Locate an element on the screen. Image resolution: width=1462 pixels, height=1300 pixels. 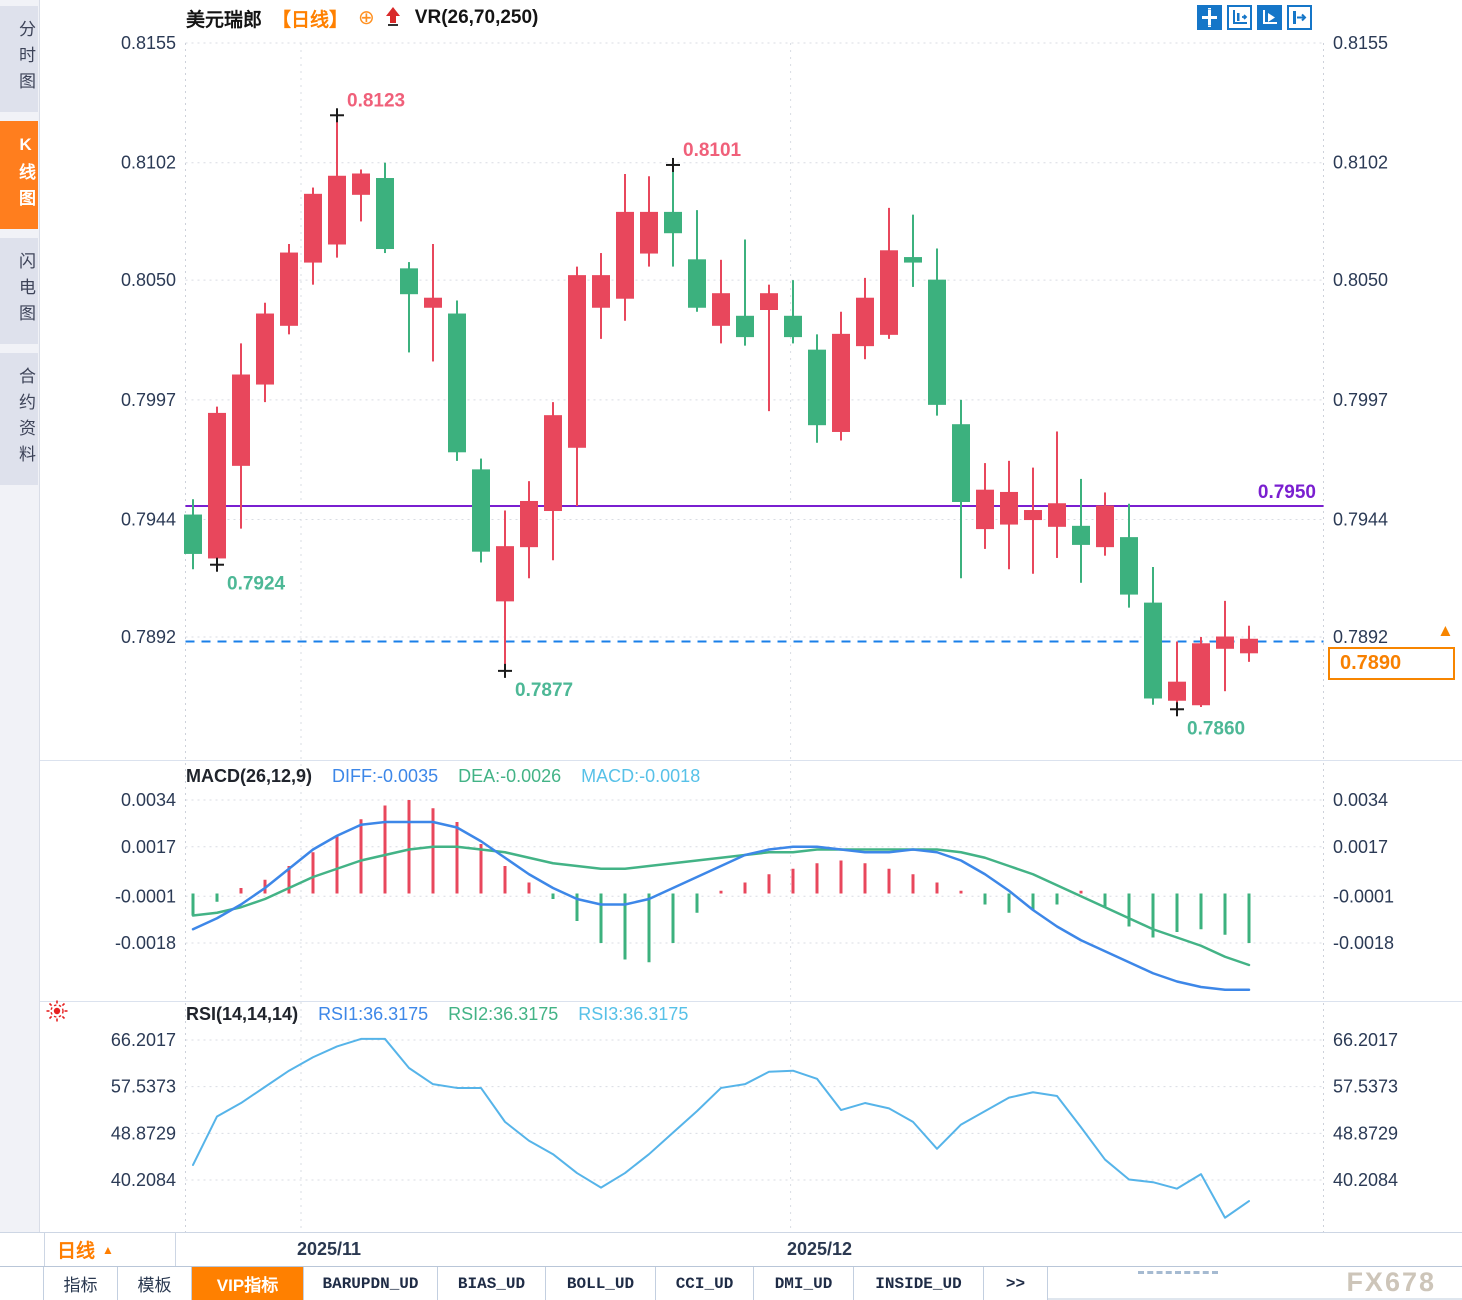
tab-templates: 模板 is located at coordinates (155, 1283).